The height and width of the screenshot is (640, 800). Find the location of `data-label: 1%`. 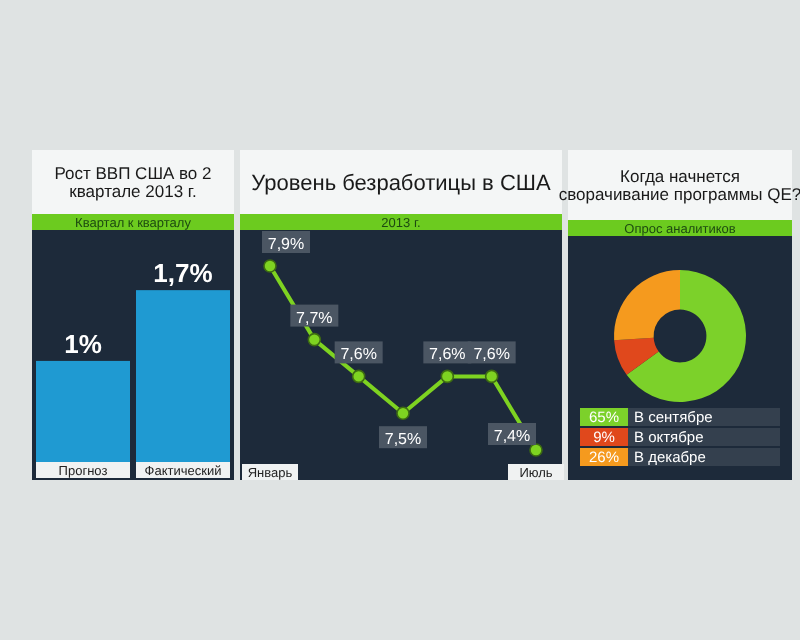

data-label: 1% is located at coordinates (83, 343).